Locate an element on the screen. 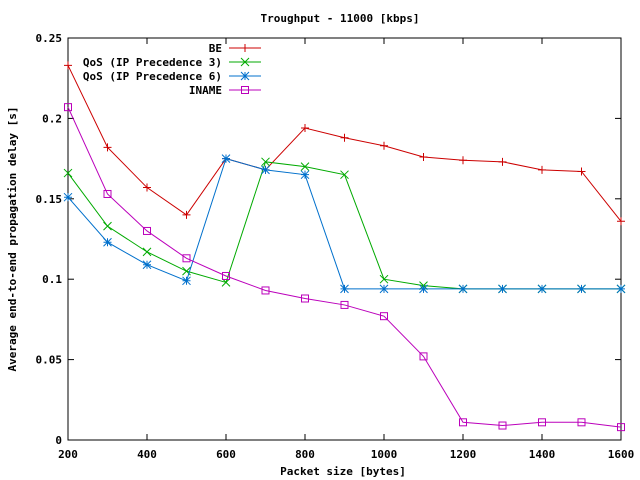  legend-label: QoS (IP Precedence 3) is located at coordinates (152, 62).